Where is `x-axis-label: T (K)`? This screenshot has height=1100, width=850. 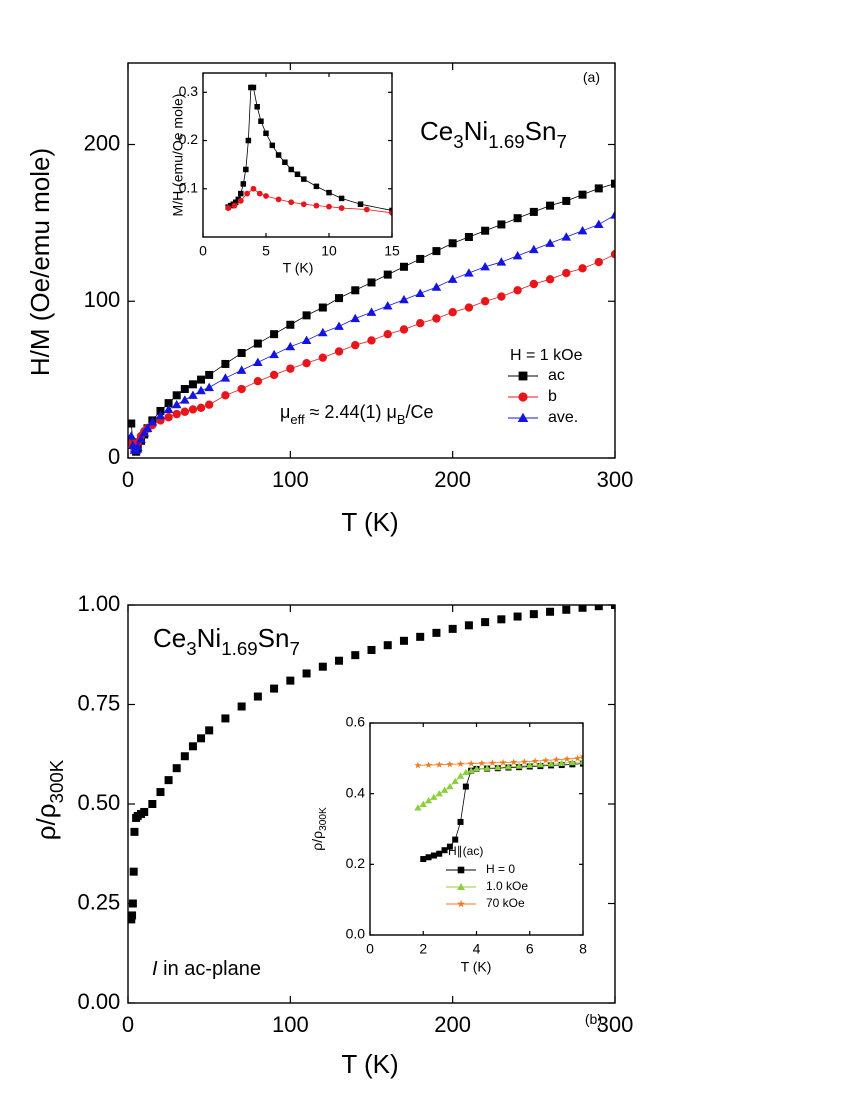
x-axis-label: T (K) is located at coordinates (369, 522).